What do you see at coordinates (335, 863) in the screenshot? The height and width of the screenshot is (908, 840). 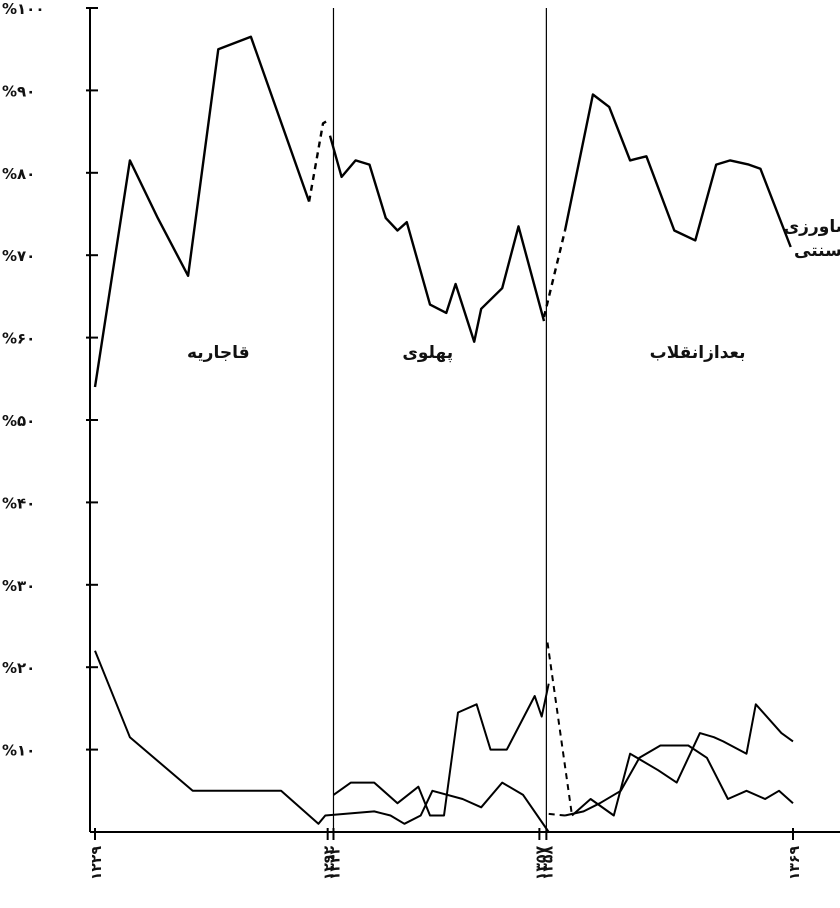 I see `x-tick-label-2: ۱۳۴۲` at bounding box center [335, 863].